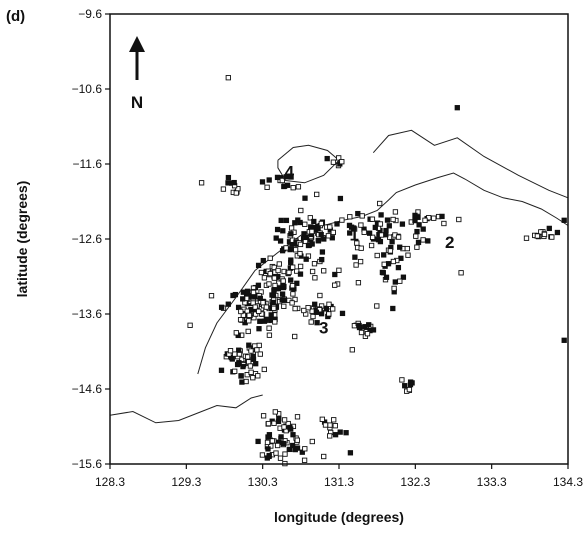 Image resolution: width=585 pixels, height=536 pixels. I want to click on region-label-2: 2, so click(449, 242).